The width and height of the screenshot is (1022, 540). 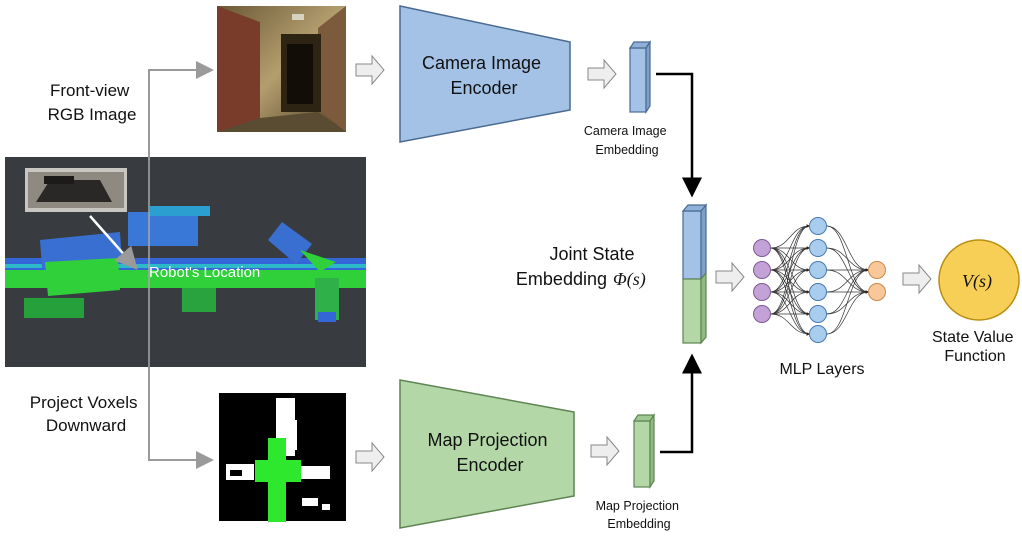 I want to click on map-projection-encoder, so click(x=487, y=454).